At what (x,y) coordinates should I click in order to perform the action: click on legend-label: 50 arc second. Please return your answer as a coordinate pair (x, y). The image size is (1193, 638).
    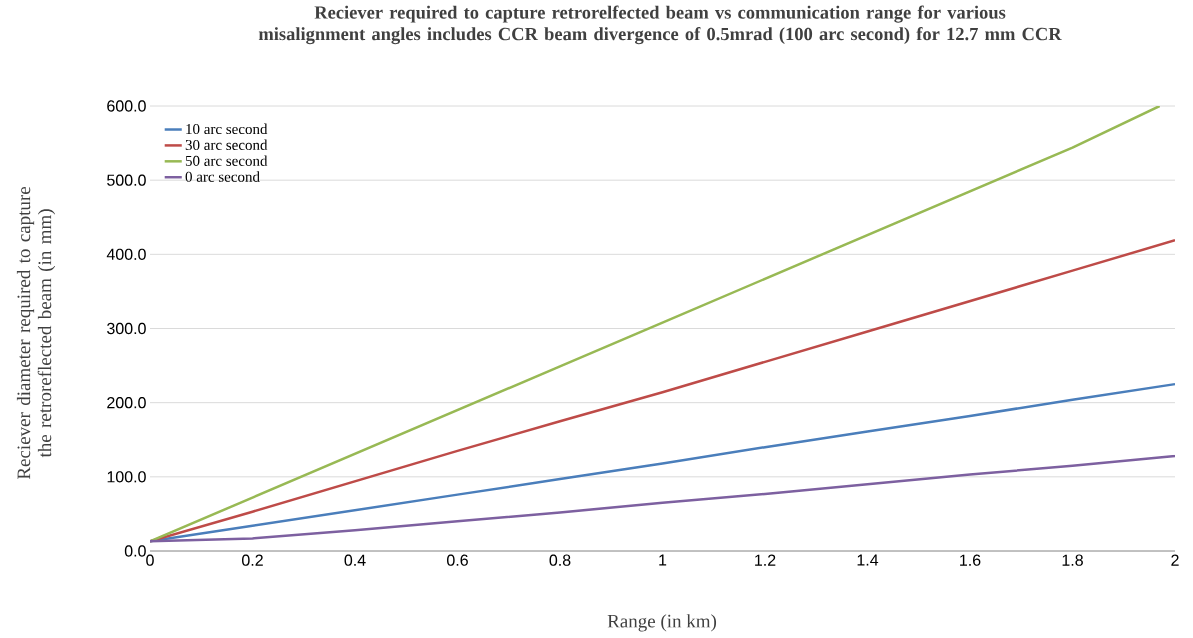
    Looking at the image, I should click on (226, 160).